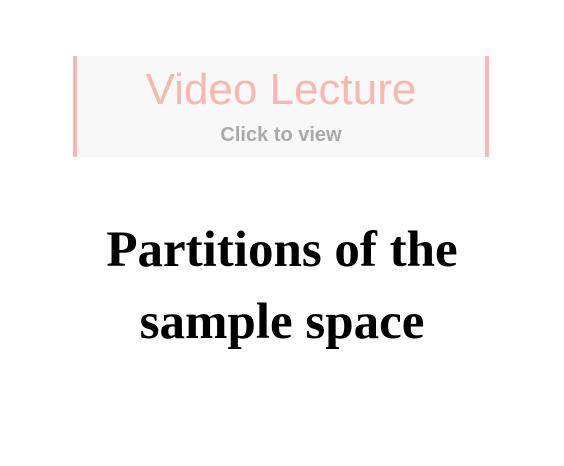 The height and width of the screenshot is (466, 564). Describe the element at coordinates (75, 106) in the screenshot. I see `left-accent-bar` at that location.